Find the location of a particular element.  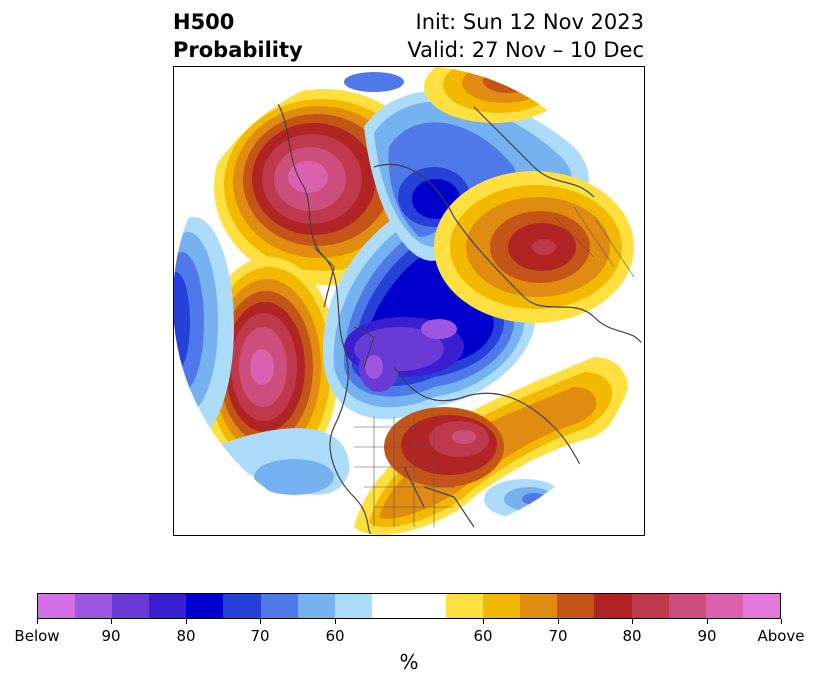

anomaly-east-america-high is located at coordinates (491, 446).